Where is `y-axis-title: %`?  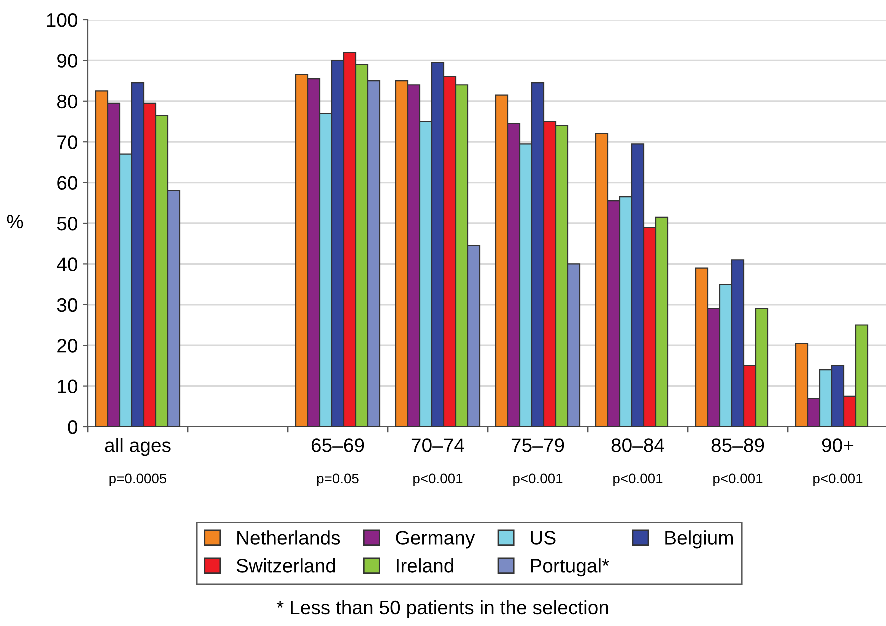 y-axis-title: % is located at coordinates (15, 222).